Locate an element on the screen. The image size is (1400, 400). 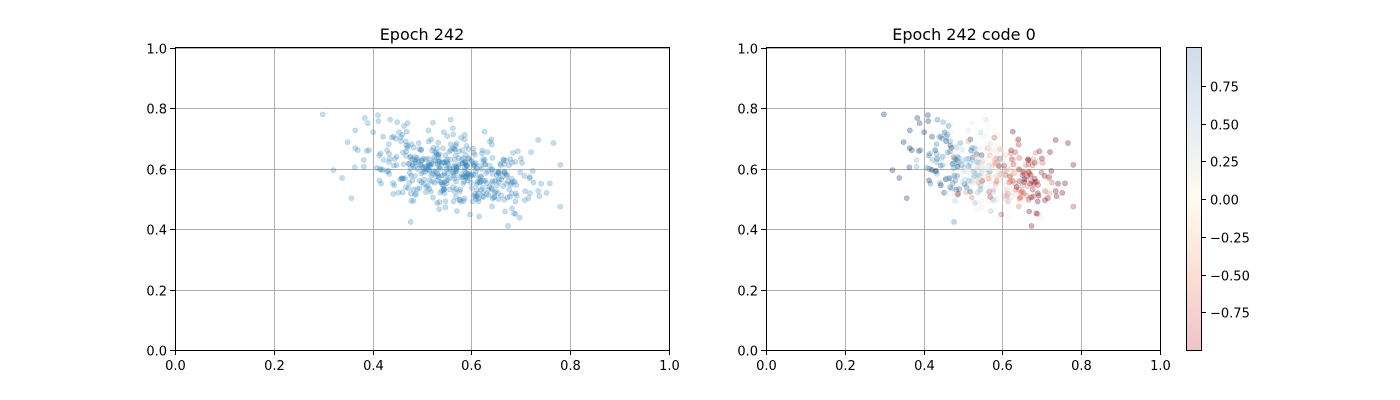
left-xtick-label: 0.8 is located at coordinates (570, 366).